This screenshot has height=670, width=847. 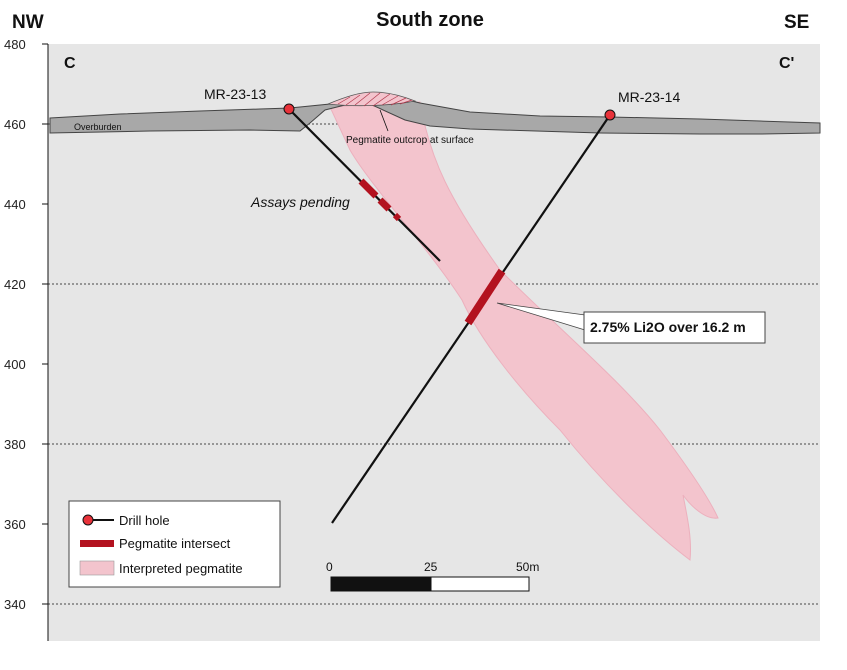 I want to click on outcrop-leader, so click(x=384, y=120).